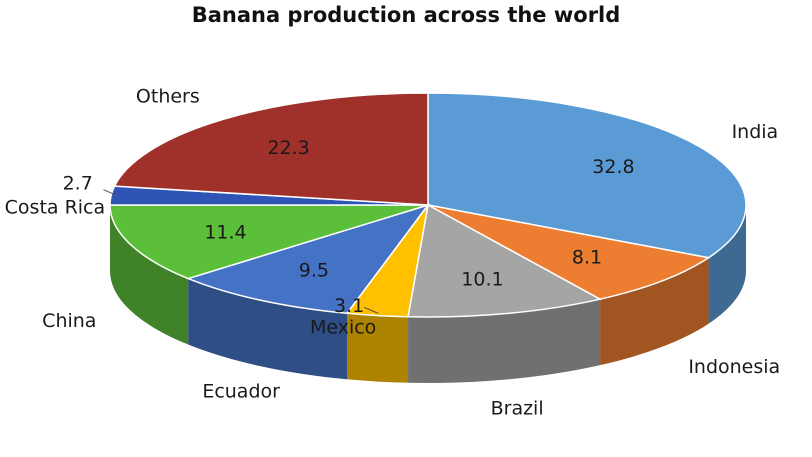  I want to click on data-label-china: 11.4, so click(225, 233).